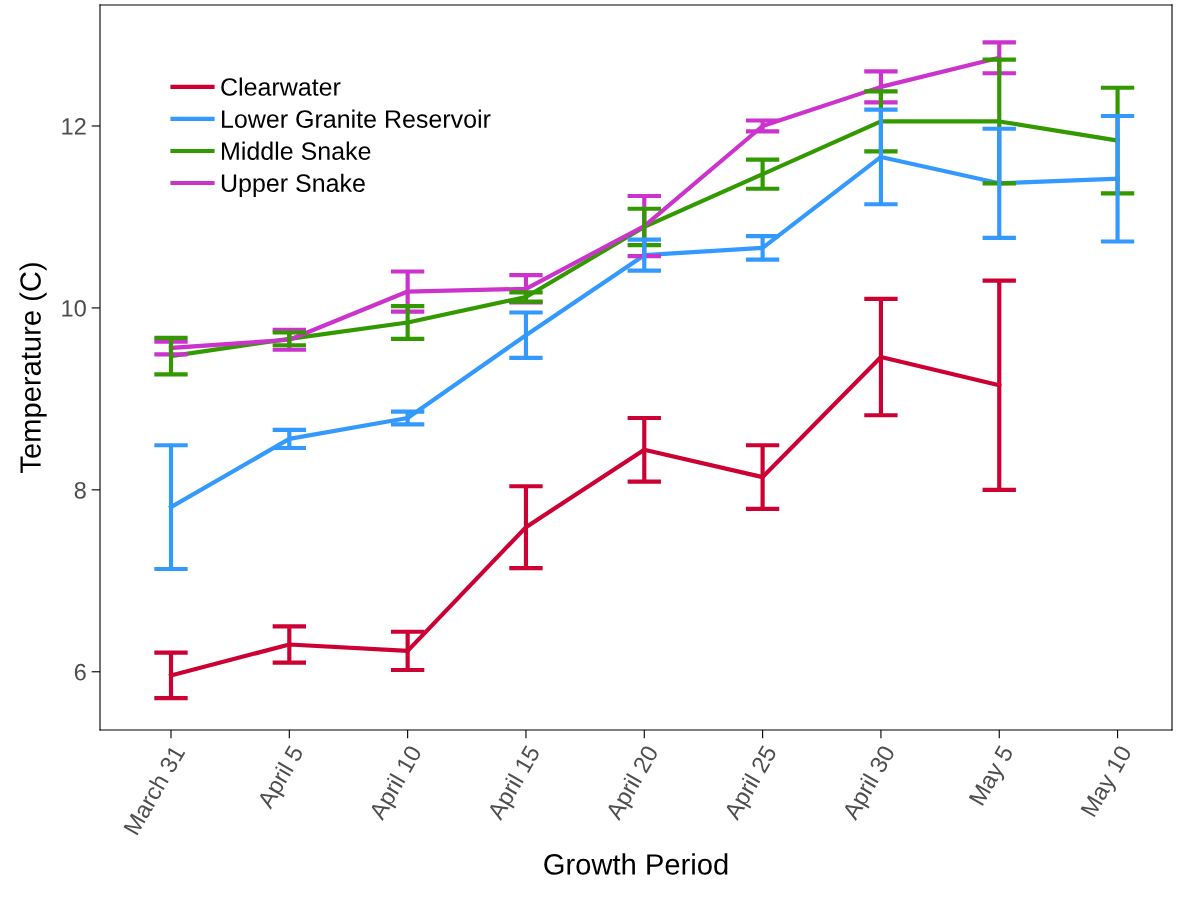 The width and height of the screenshot is (1195, 912). Describe the element at coordinates (296, 150) in the screenshot. I see `legend-label: Middle Snake` at that location.